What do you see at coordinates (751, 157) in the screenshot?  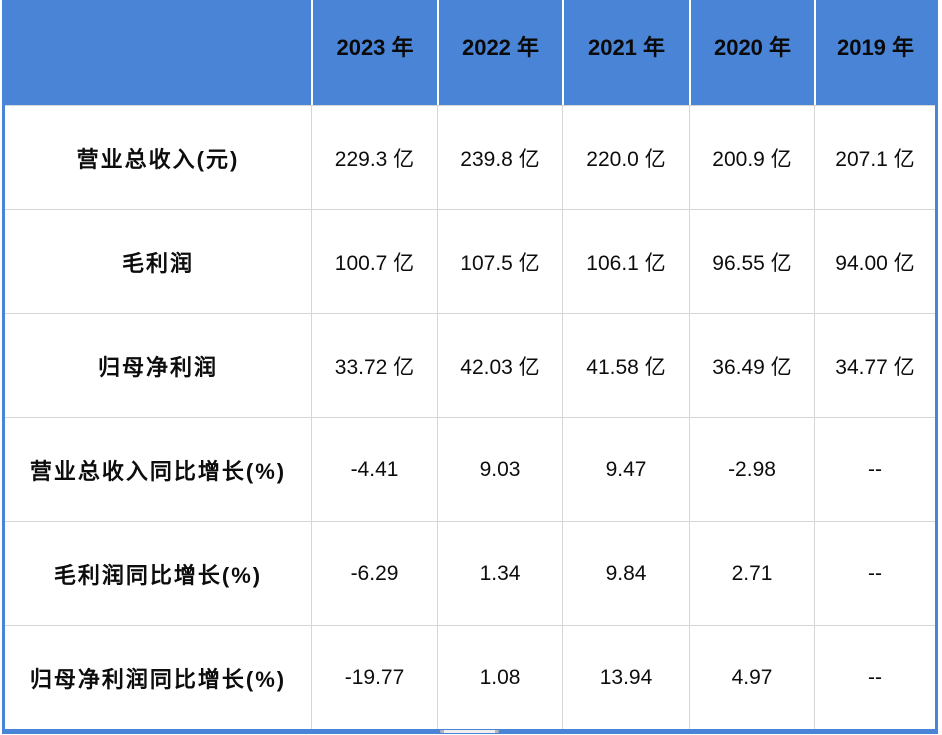 I see `value-cell: 200.9 亿` at bounding box center [751, 157].